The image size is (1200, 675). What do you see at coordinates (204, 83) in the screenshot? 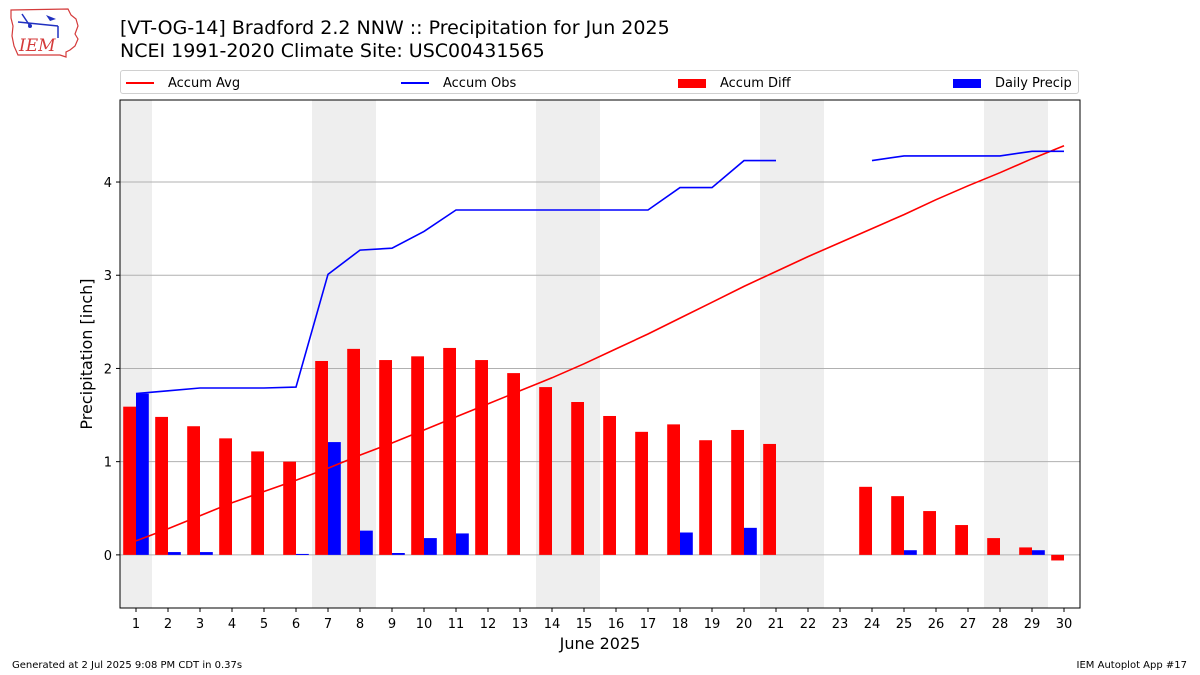
I see `legend-label-accum-avg: Accum Avg` at bounding box center [204, 83].